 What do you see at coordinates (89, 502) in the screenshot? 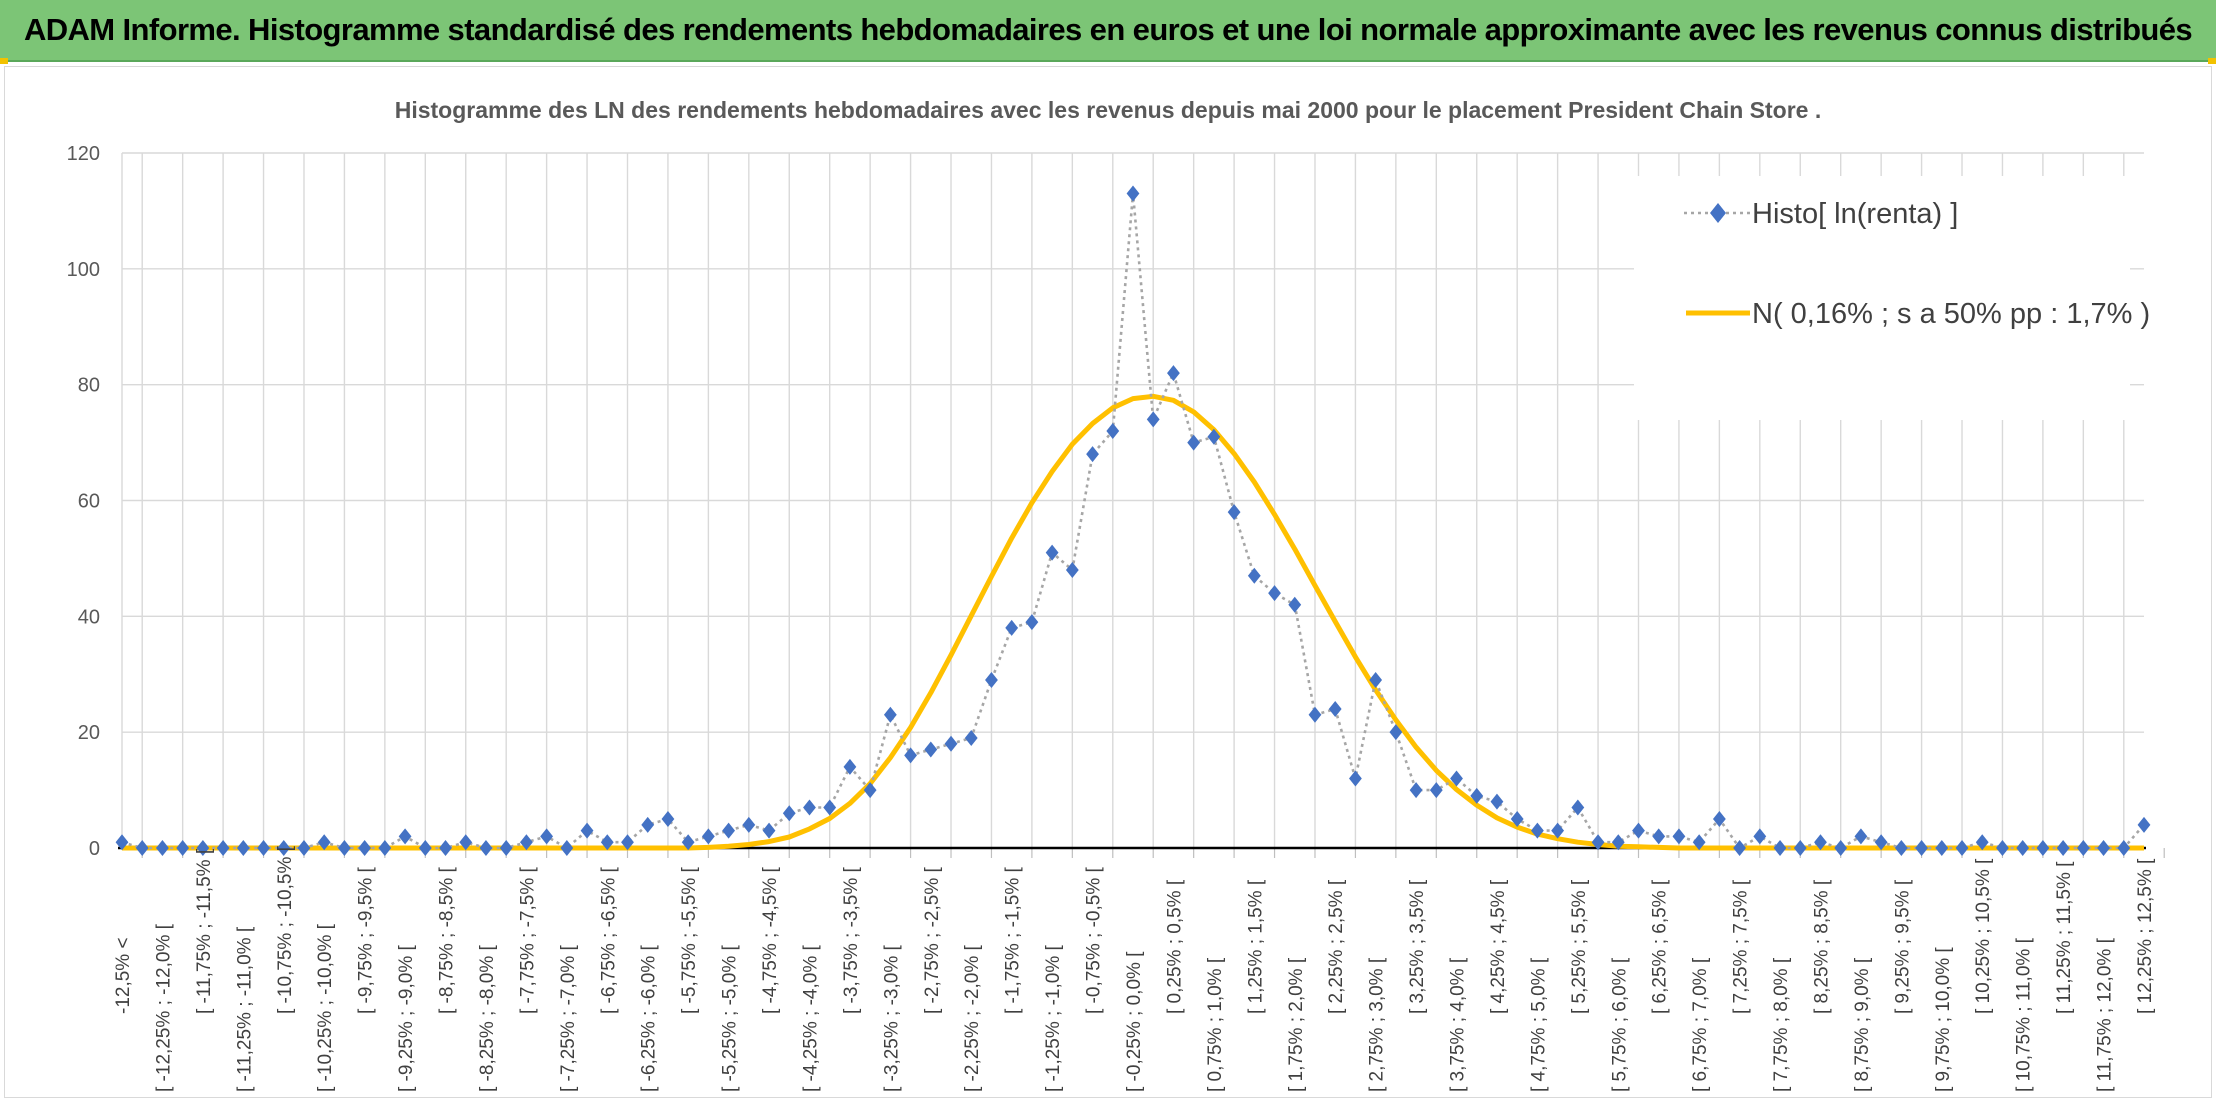
I see `y-tick-label: 60` at bounding box center [89, 502].